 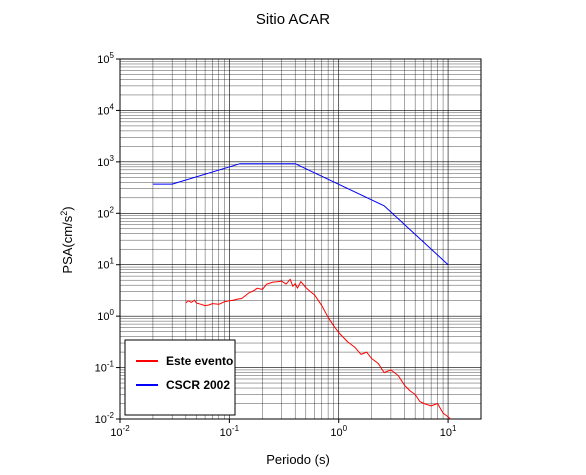 What do you see at coordinates (199, 361) in the screenshot?
I see `legend-label: Este evento` at bounding box center [199, 361].